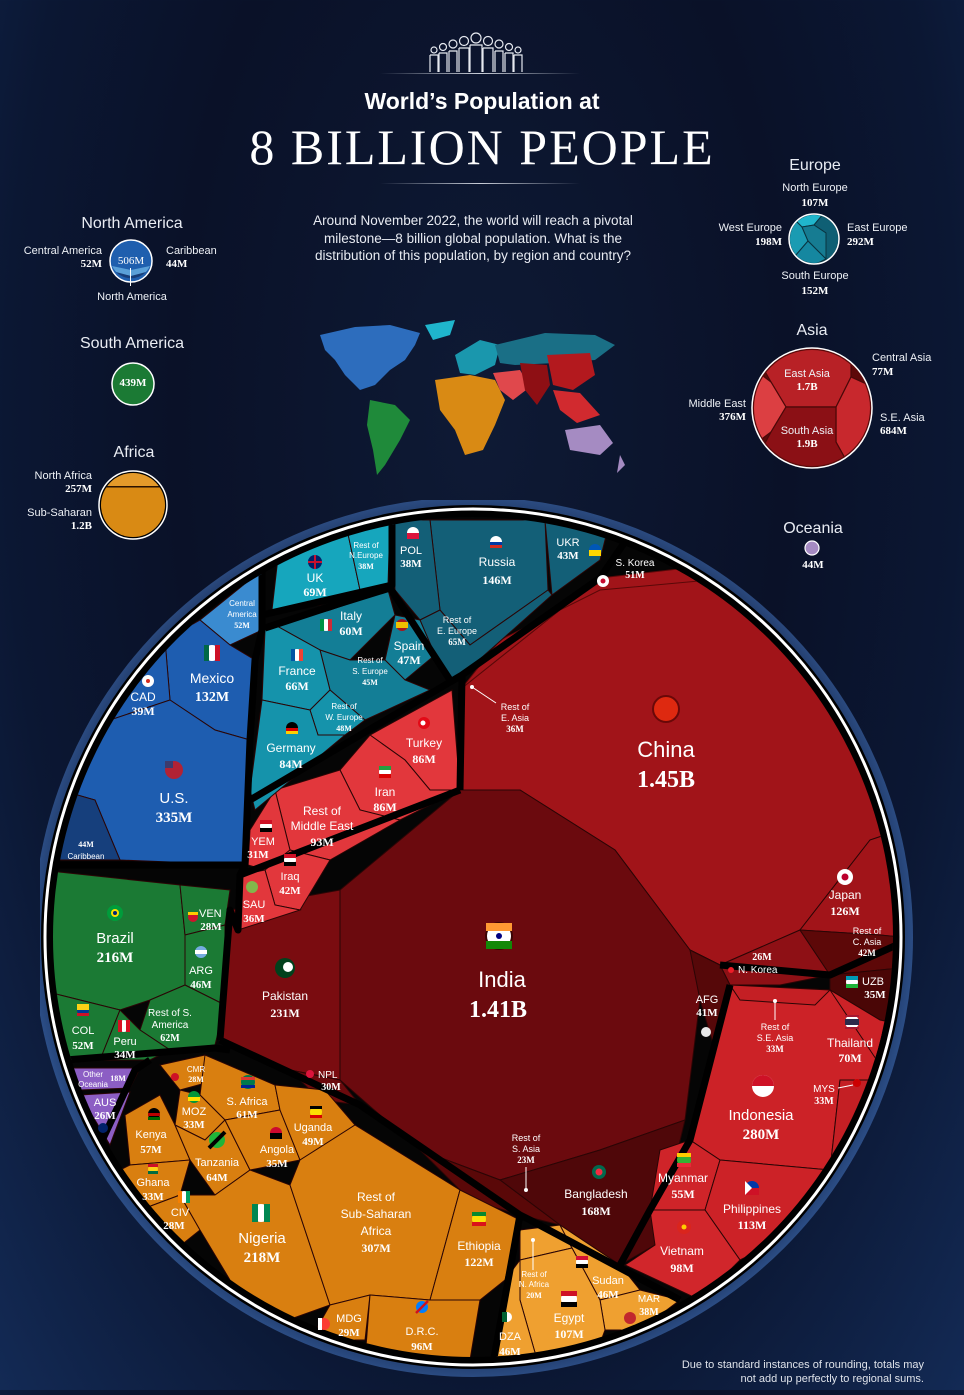  I want to click on people-crowd-icon, so click(476, 51).